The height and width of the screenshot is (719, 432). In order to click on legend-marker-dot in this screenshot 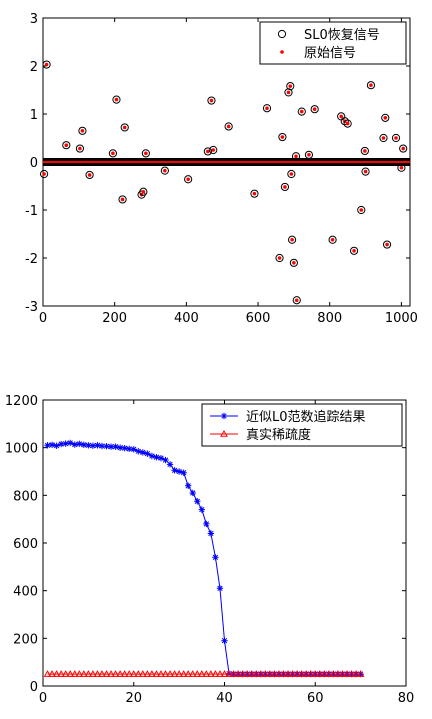, I will do `click(282, 52)`.